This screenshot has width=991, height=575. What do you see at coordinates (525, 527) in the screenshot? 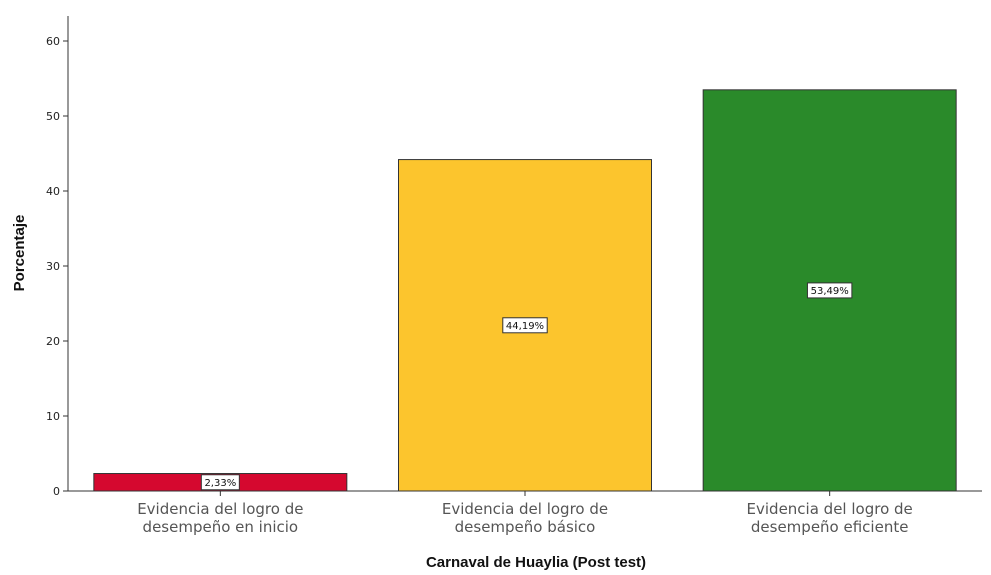
I see `x-tick-label: desempeño básico` at bounding box center [525, 527].